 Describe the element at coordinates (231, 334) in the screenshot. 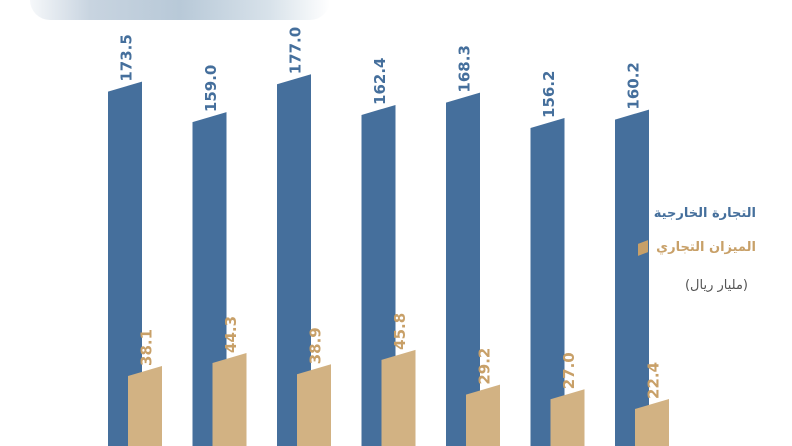

I see `value-label-balance-2: 44.3` at that location.